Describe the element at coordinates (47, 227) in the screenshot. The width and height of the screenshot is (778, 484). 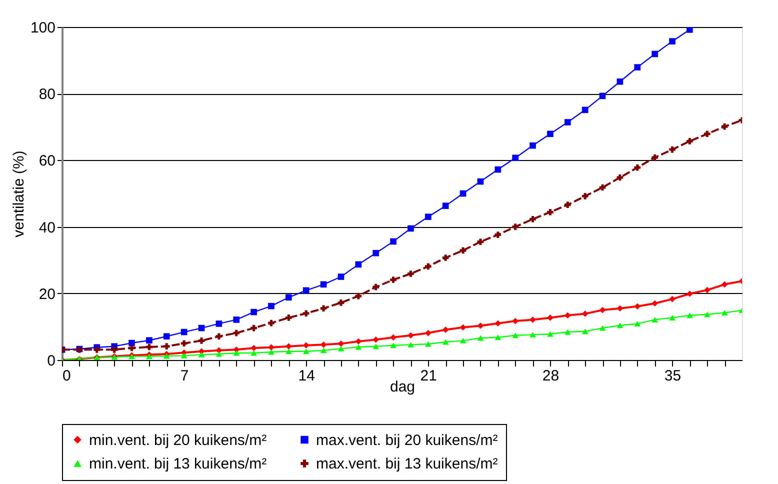
I see `y-tick-label: 40` at that location.